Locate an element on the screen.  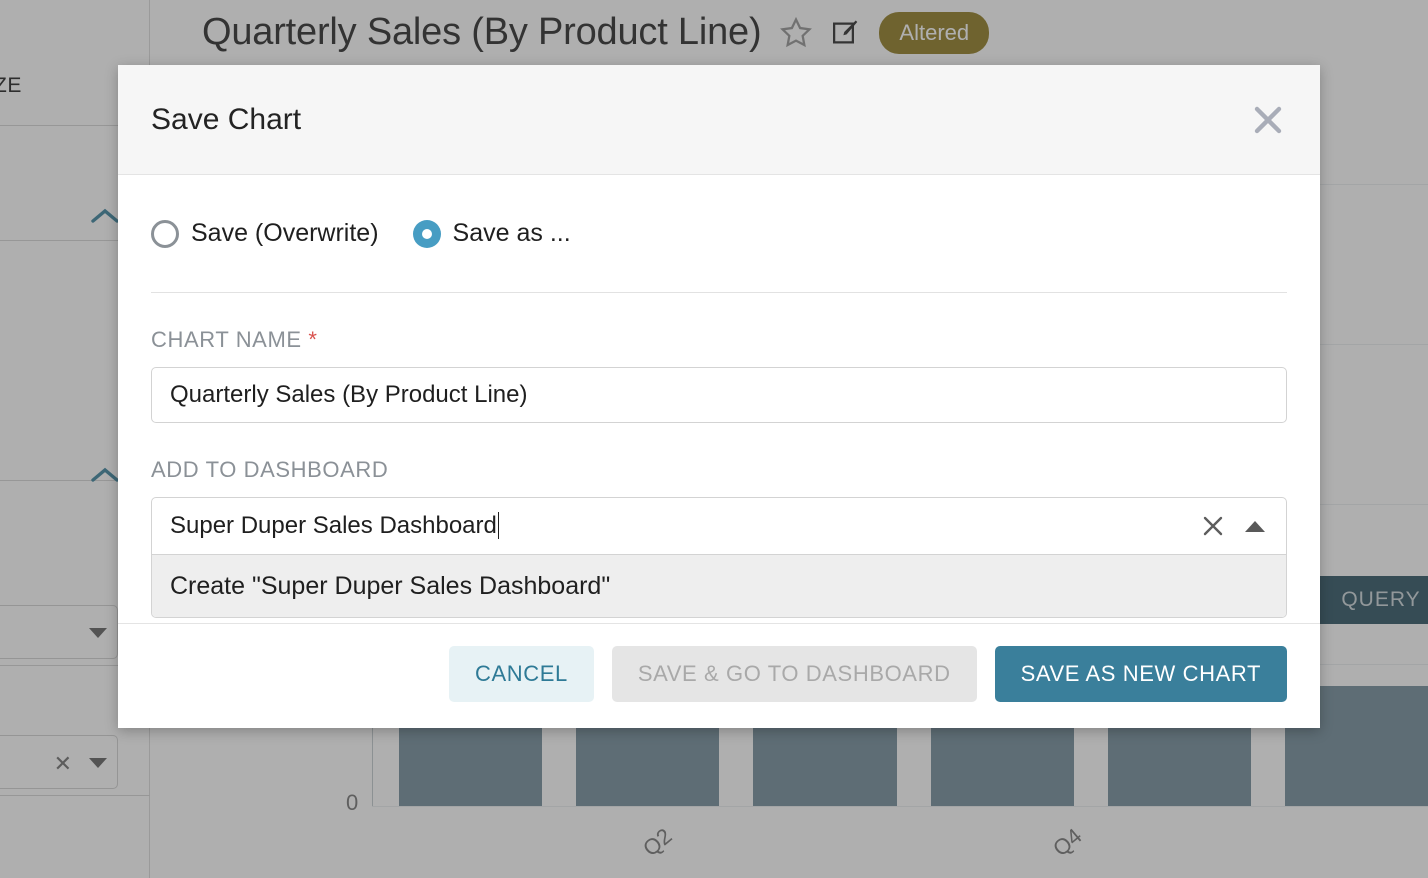
radio-save-overwrite: Save (Overwrite) is located at coordinates (265, 233).